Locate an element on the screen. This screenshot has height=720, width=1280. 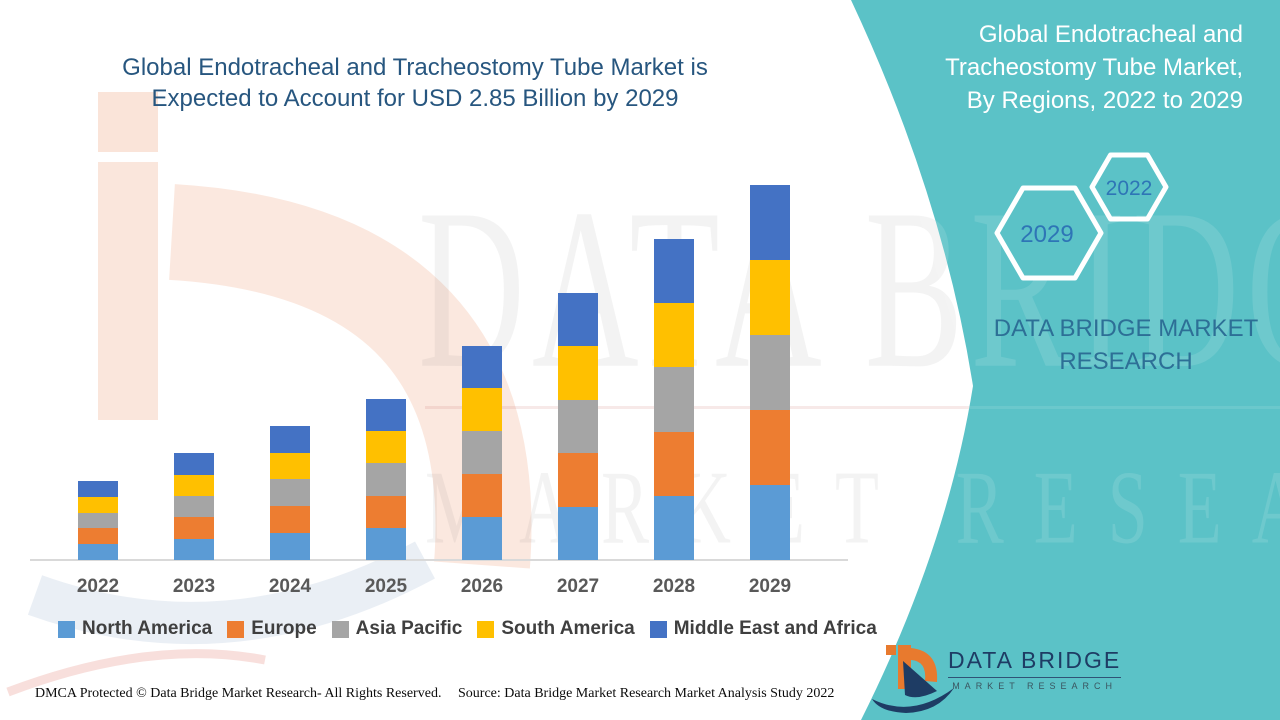
hexagon-2022 is located at coordinates (1129, 187).